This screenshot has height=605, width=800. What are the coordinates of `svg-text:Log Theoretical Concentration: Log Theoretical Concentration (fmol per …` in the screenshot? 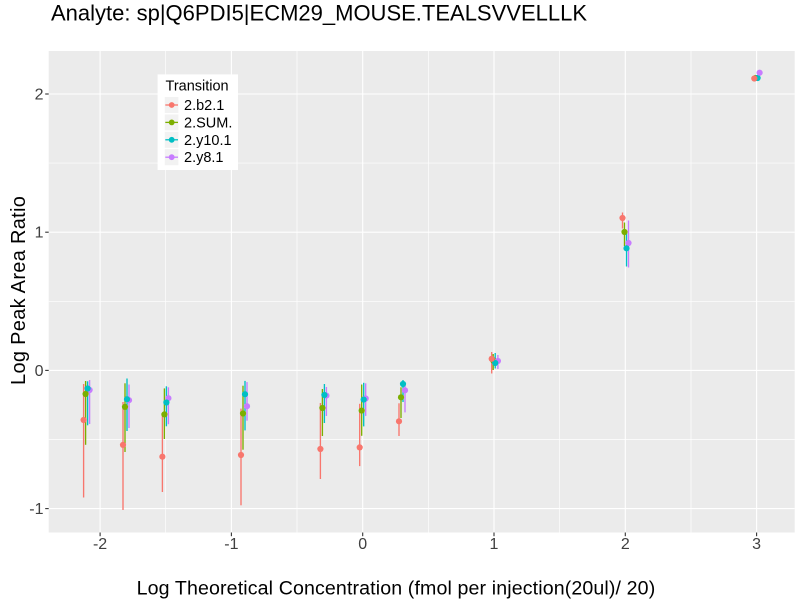 It's located at (396, 588).